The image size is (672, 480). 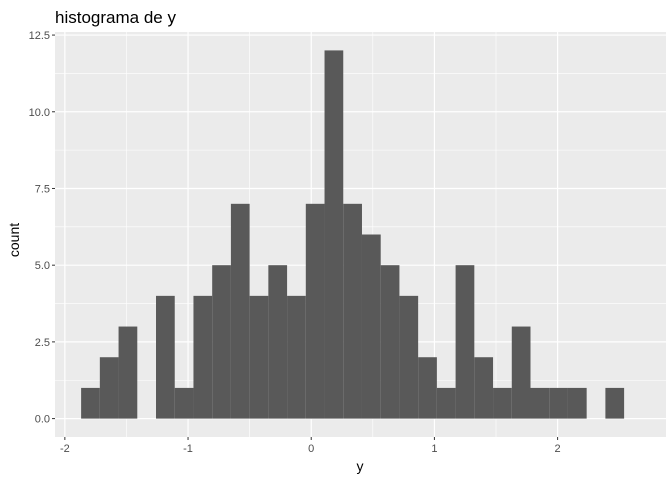 I want to click on y-axis-ticks: 0.0 2.5 5.0 7.5 10.0 12.5, so click(x=42, y=228).